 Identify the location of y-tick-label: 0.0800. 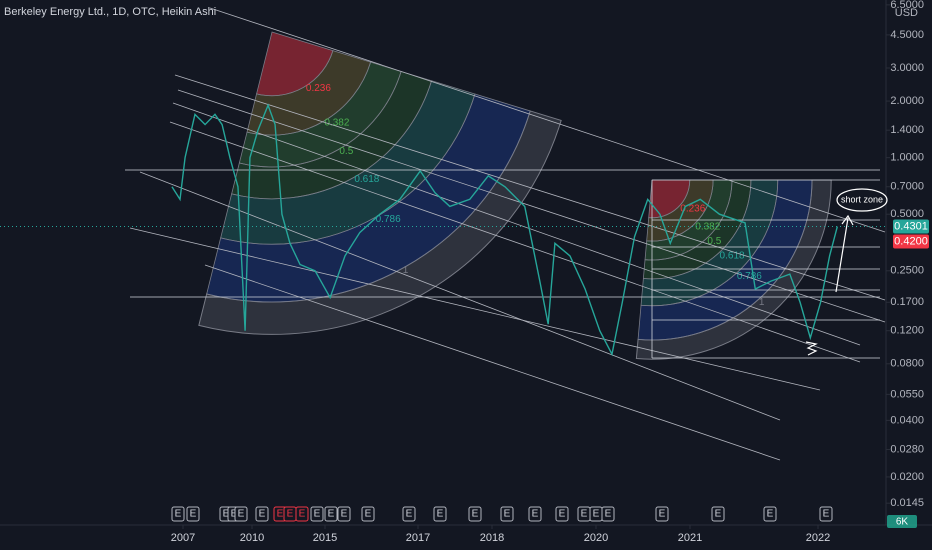
(907, 364).